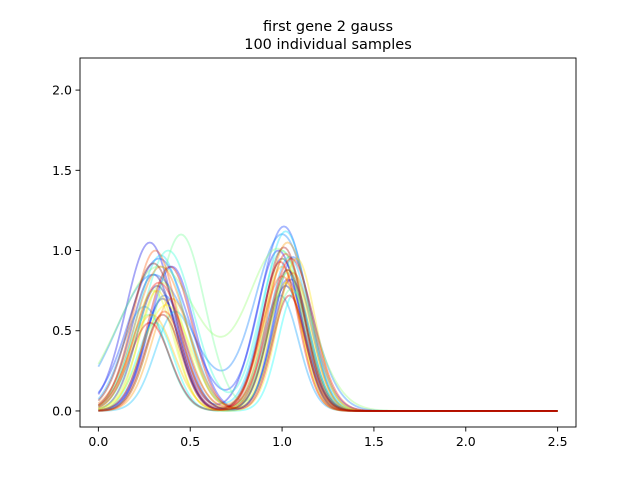 Image resolution: width=640 pixels, height=484 pixels. I want to click on x-axis: 0.0 0.5 1.0 1.5 2.0 2.5, so click(328, 438).